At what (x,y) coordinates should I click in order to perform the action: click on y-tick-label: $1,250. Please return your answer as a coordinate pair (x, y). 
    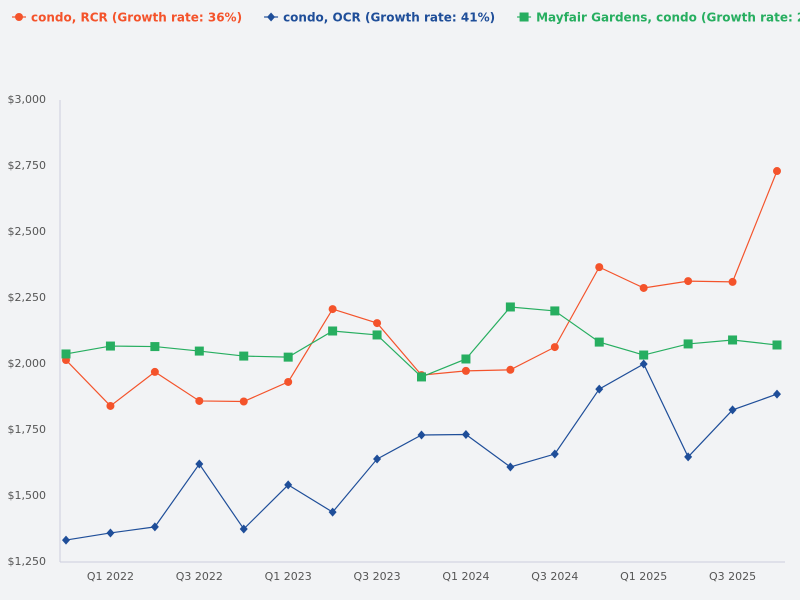
    Looking at the image, I should click on (27, 561).